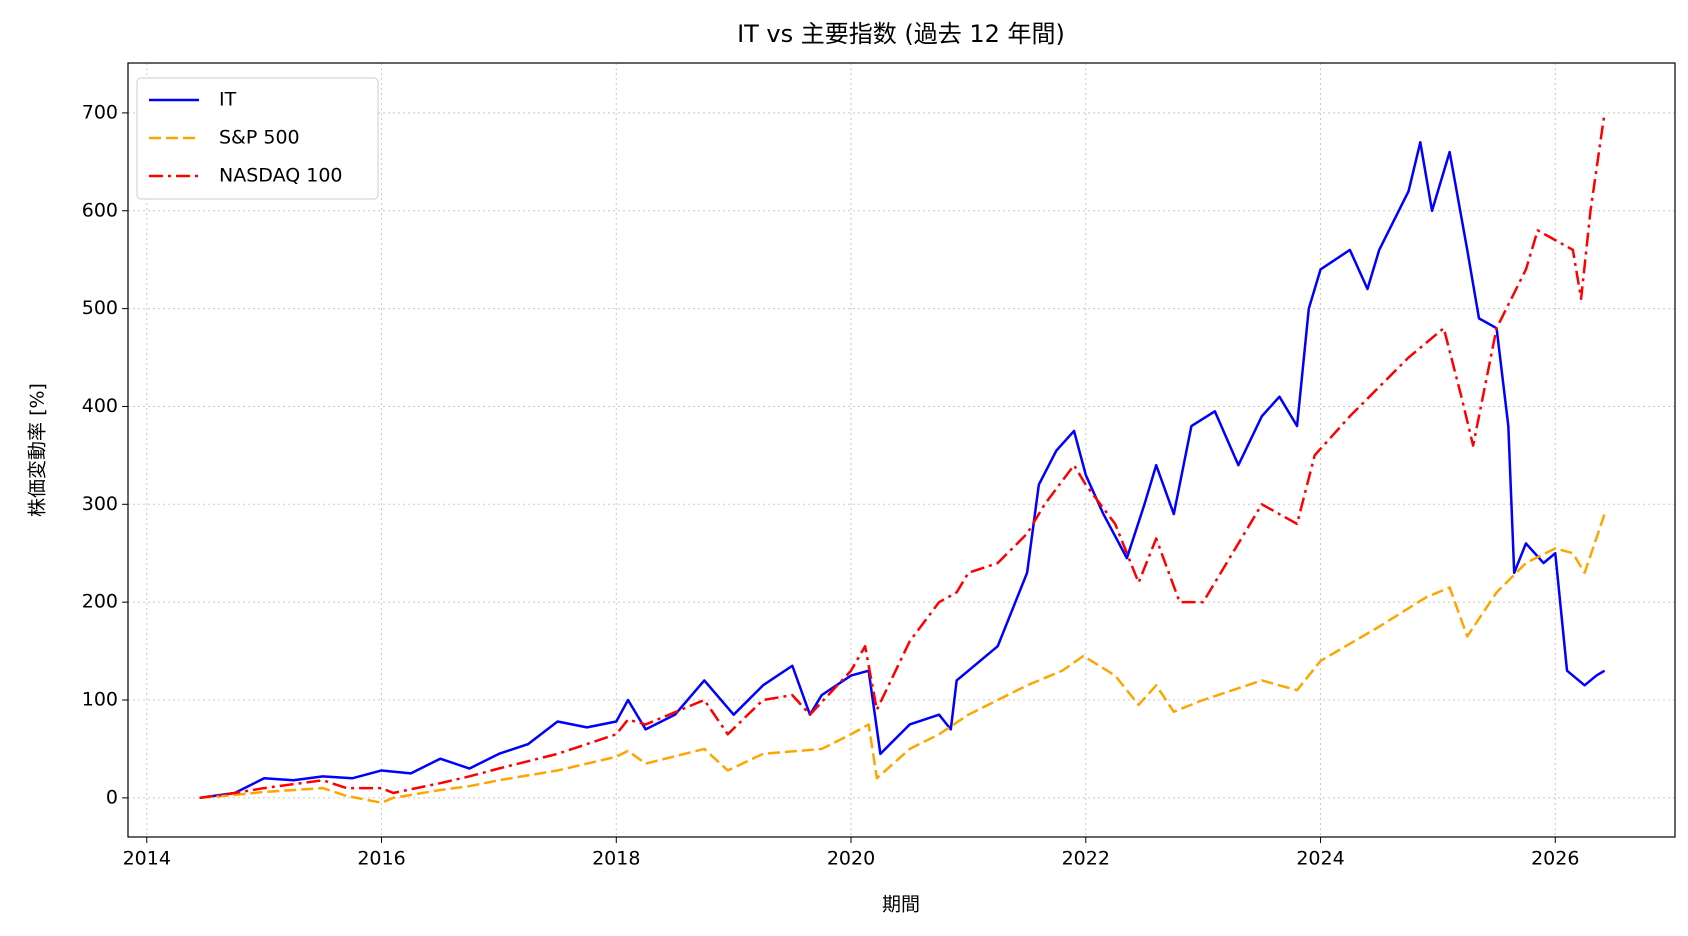 The width and height of the screenshot is (1688, 936). I want to click on y-tick-label: 0, so click(112, 797).